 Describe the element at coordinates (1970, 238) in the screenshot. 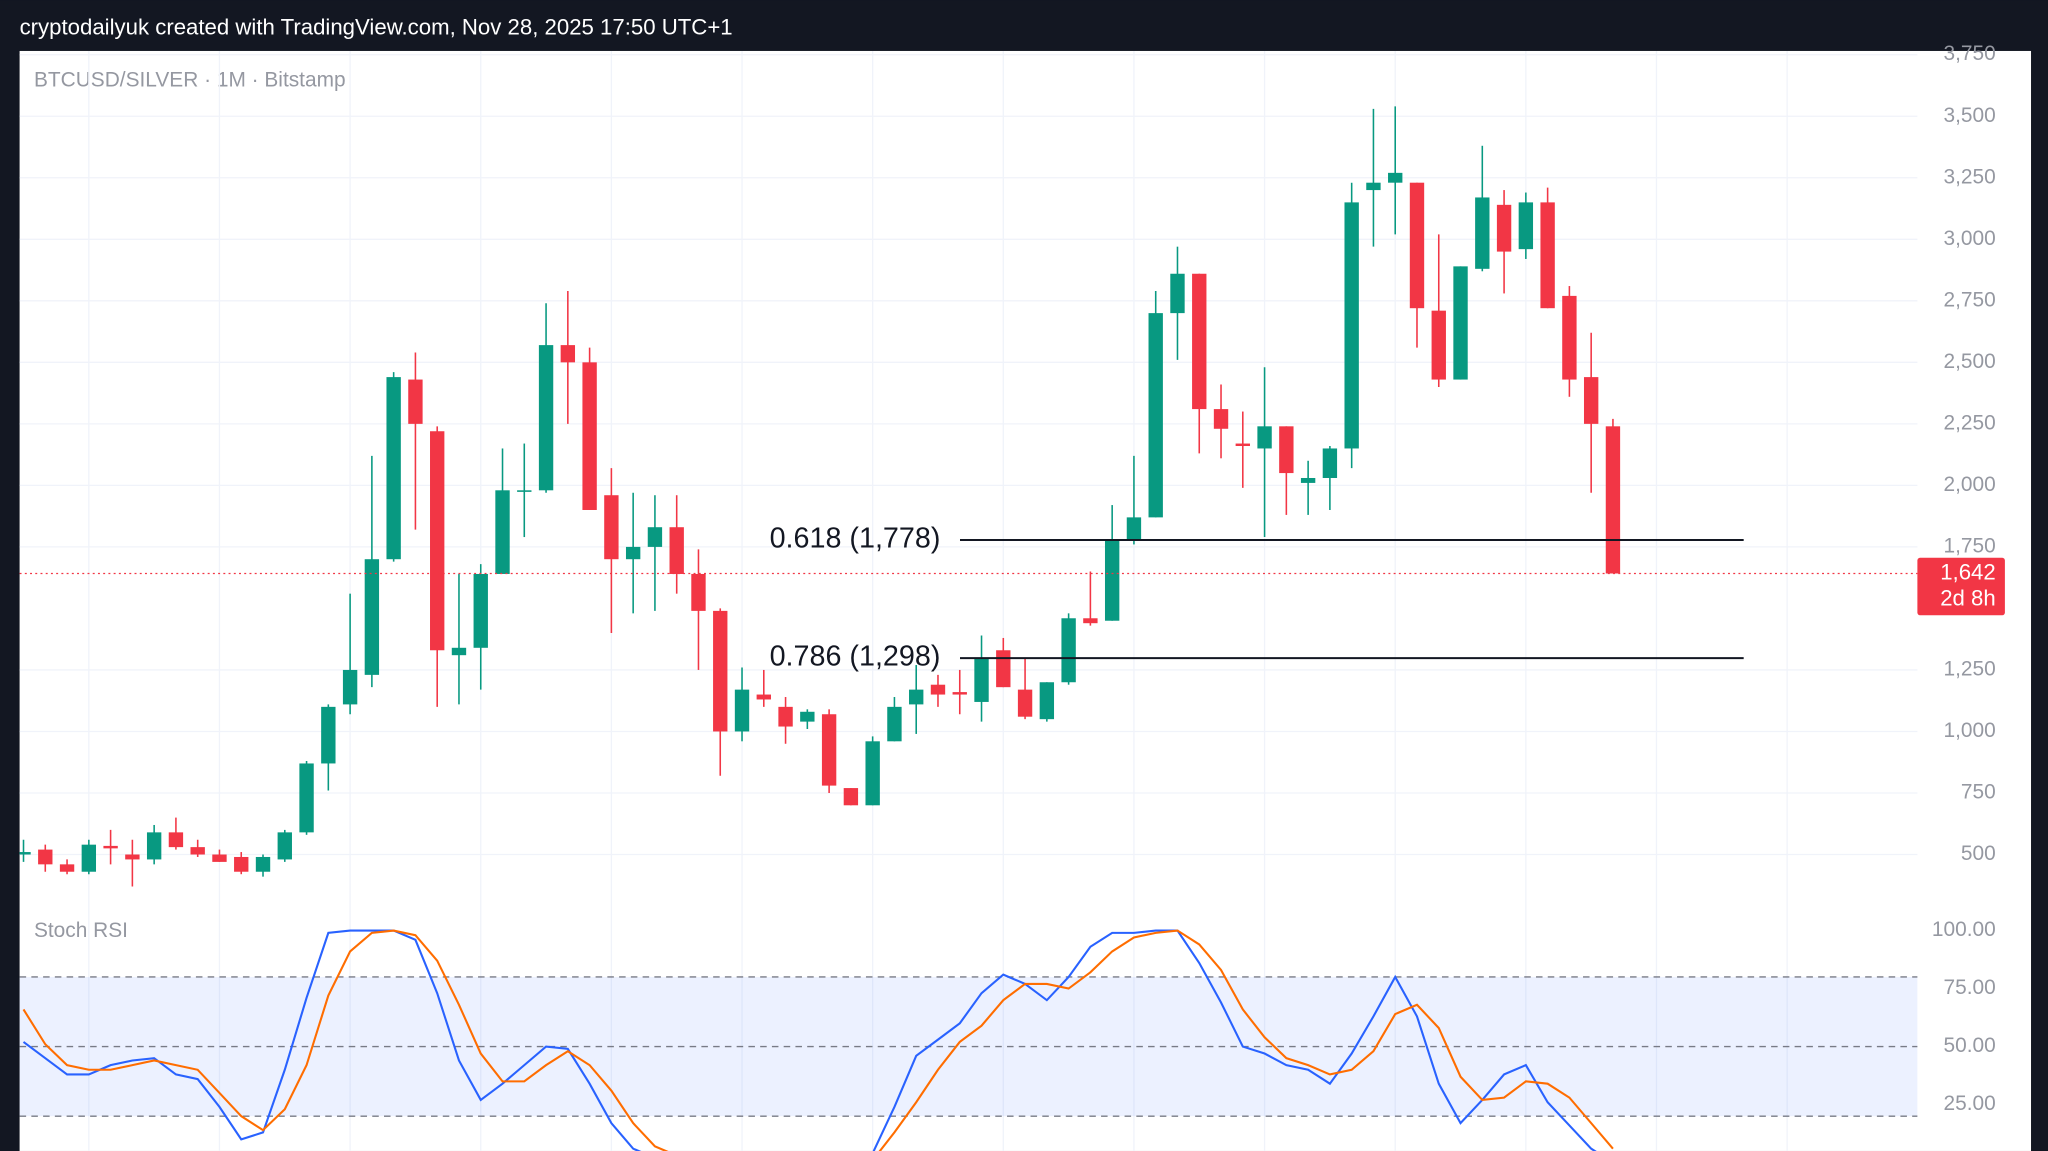

I see `y-tick-label: 3,000` at that location.